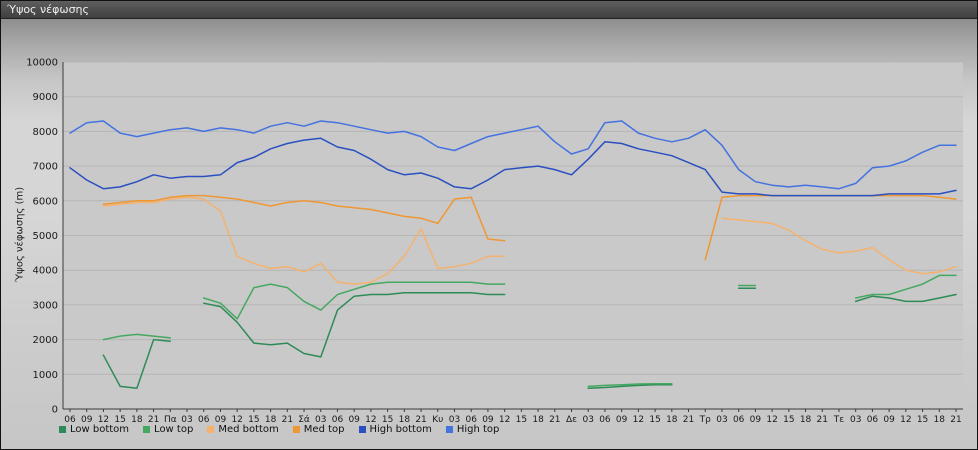 This screenshot has height=450, width=978. I want to click on x-tick-label: Τε, so click(838, 420).